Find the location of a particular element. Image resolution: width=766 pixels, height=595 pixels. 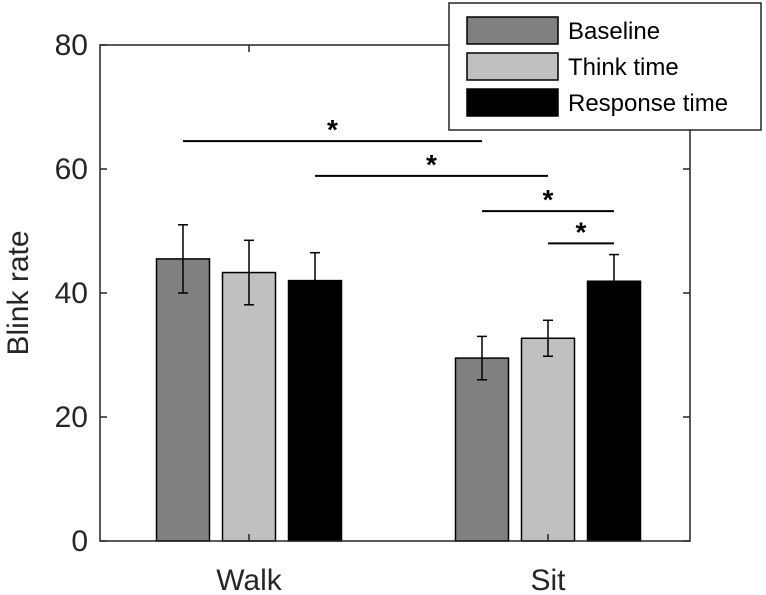

y-tick-label: 20 is located at coordinates (71, 417).